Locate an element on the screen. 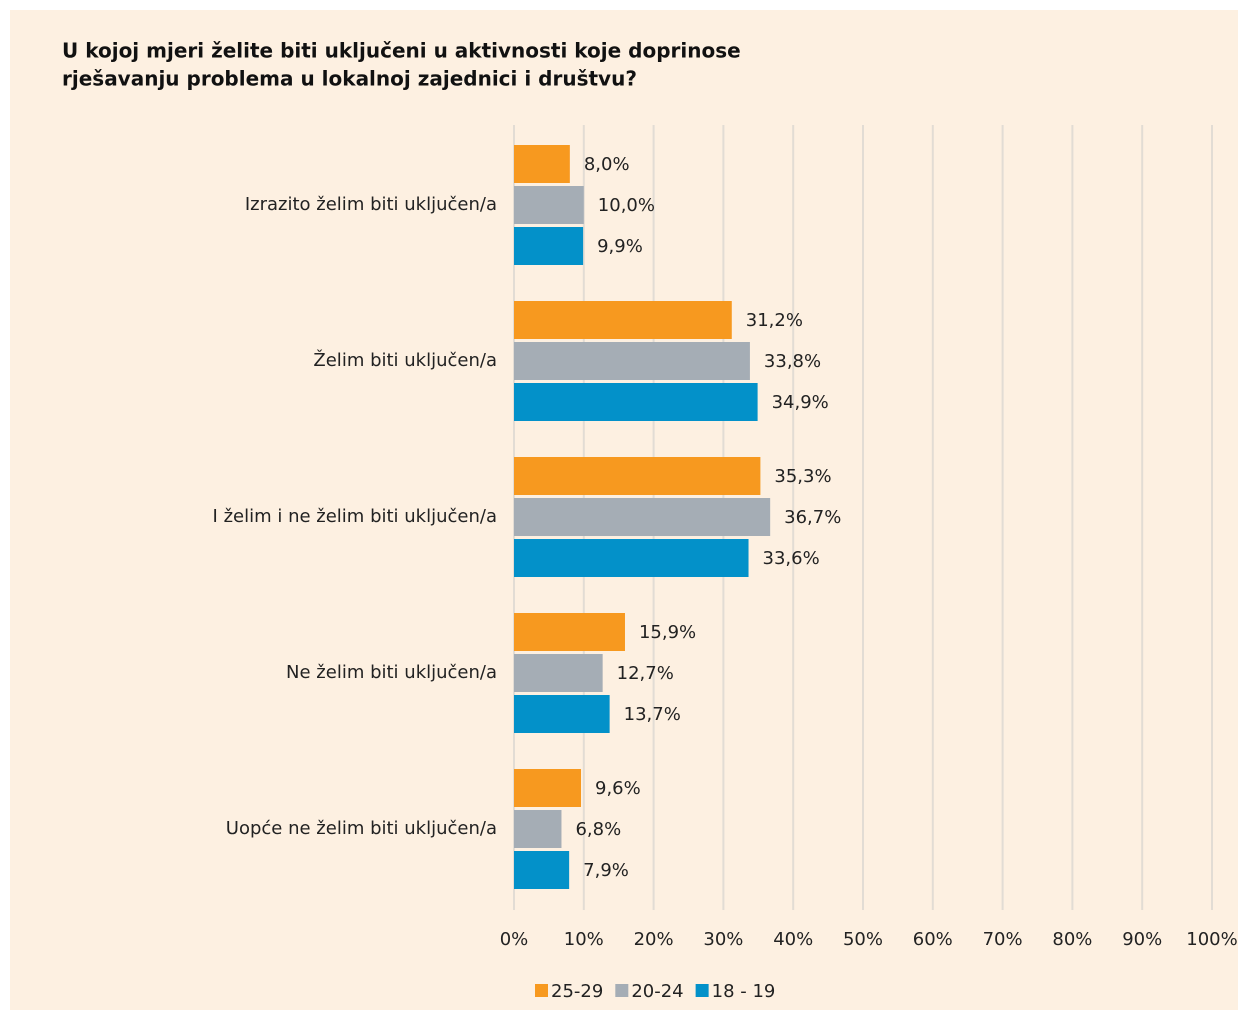 The height and width of the screenshot is (1019, 1248). legend-label: 18 - 19 is located at coordinates (744, 991).